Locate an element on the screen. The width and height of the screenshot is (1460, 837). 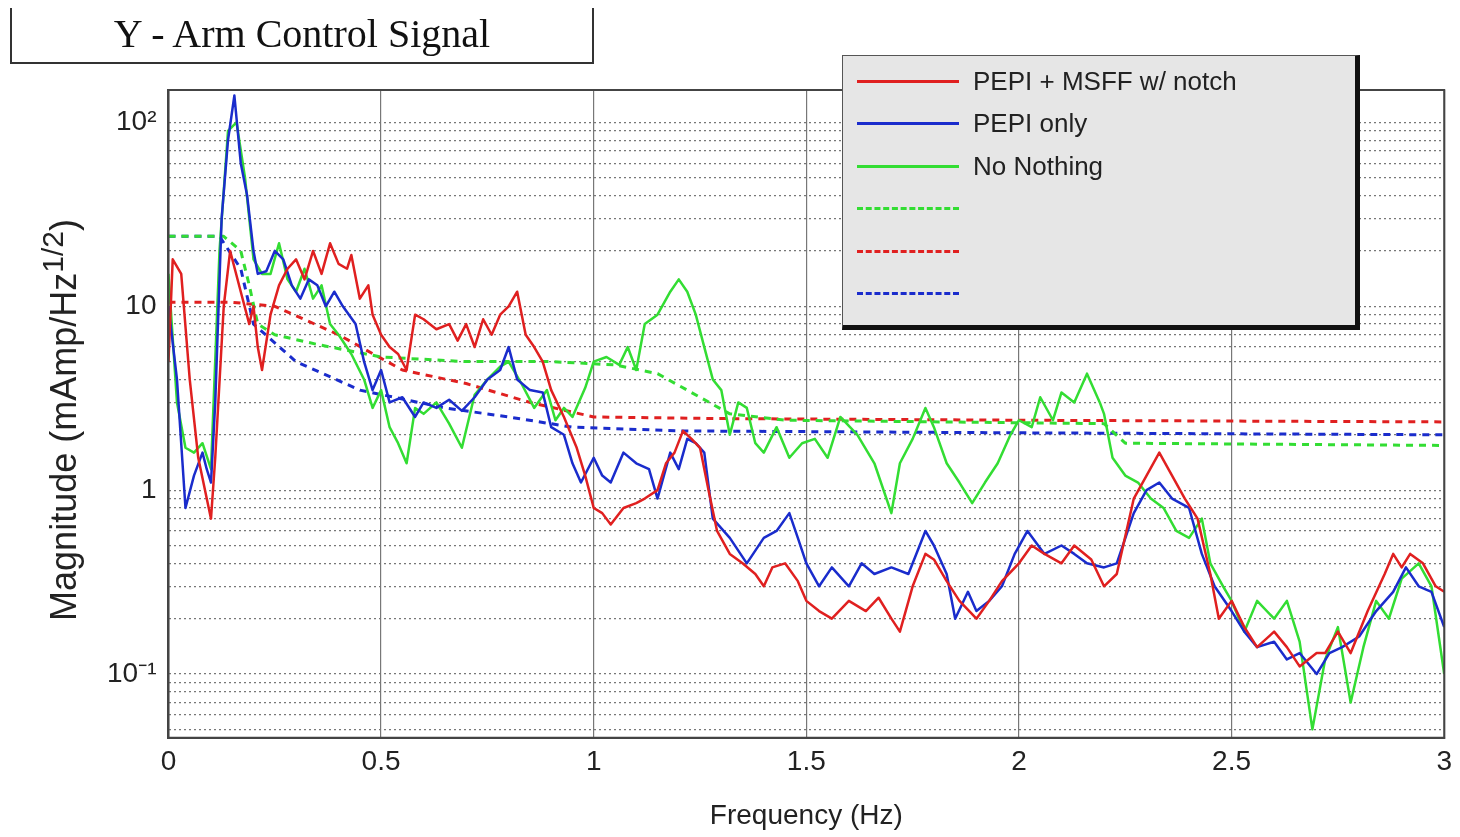
x-tick-label: 2.5 is located at coordinates (1232, 761).